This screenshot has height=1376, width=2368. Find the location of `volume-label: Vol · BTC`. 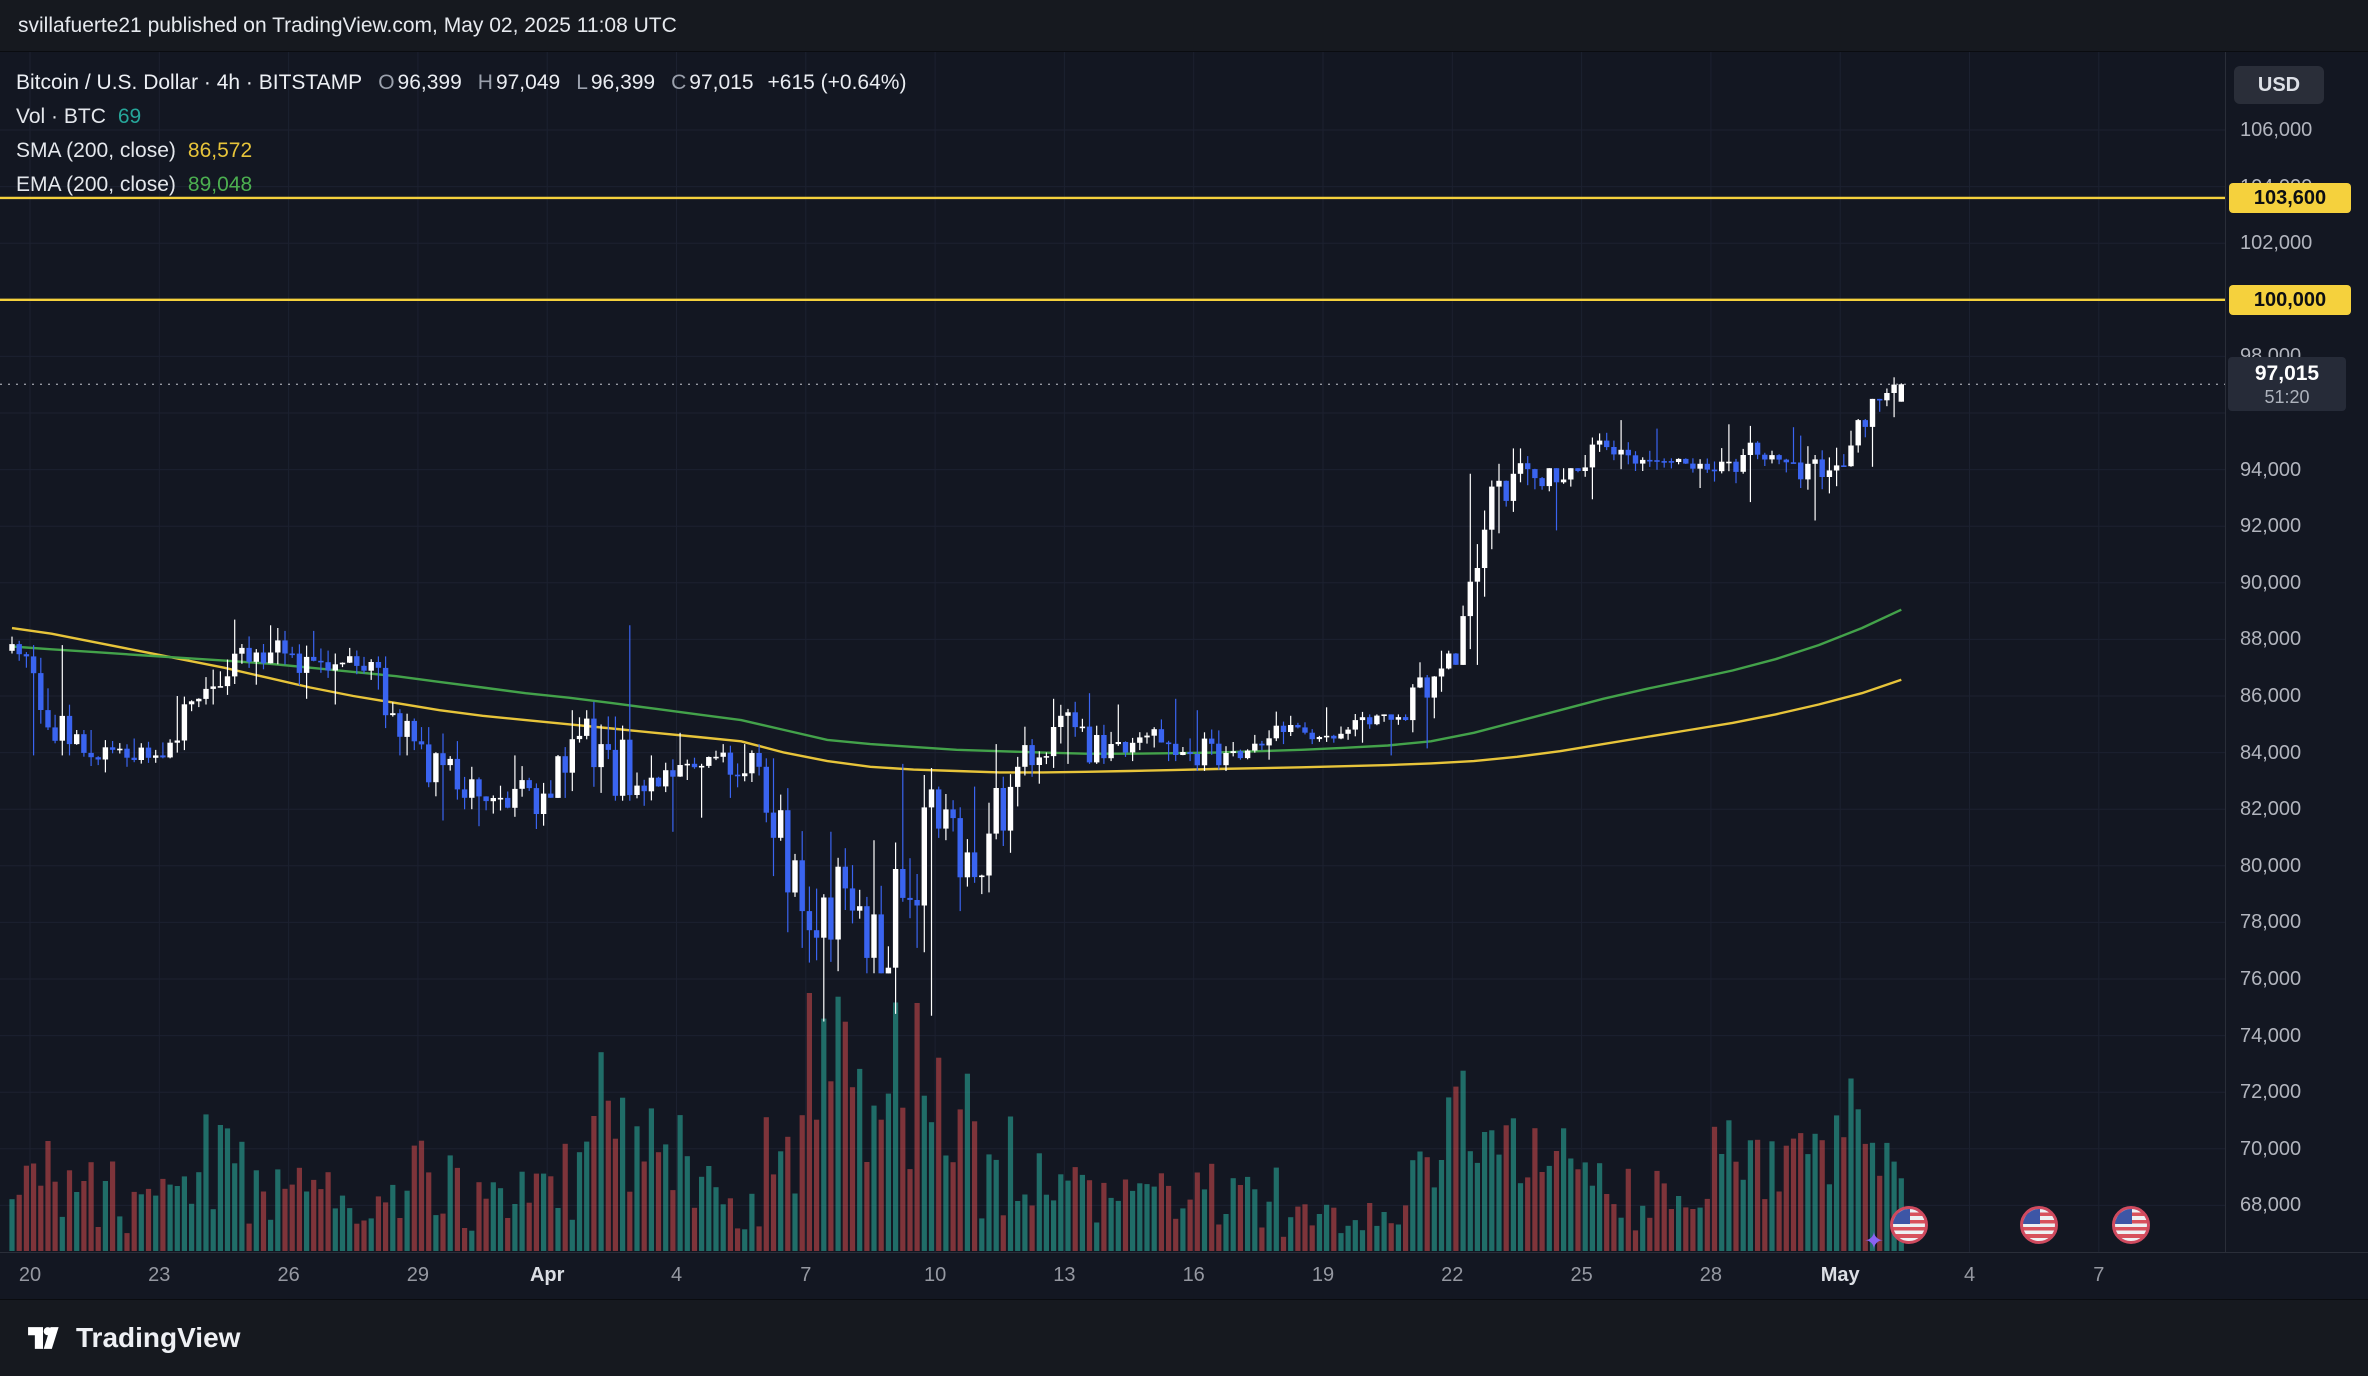

volume-label: Vol · BTC is located at coordinates (61, 116).